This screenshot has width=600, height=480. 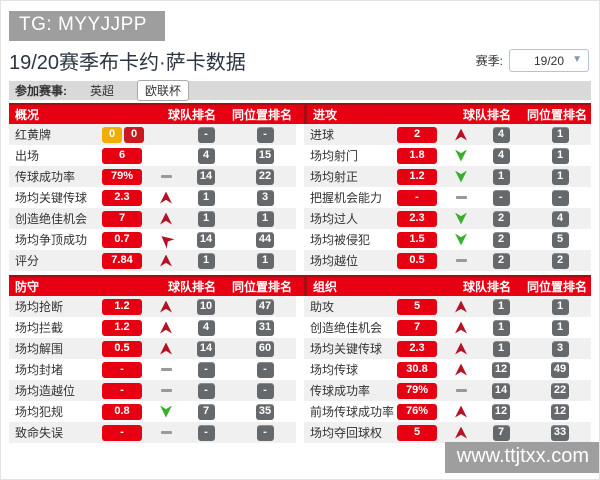 I want to click on stat-label: 创造绝佳机会, so click(x=346, y=328).